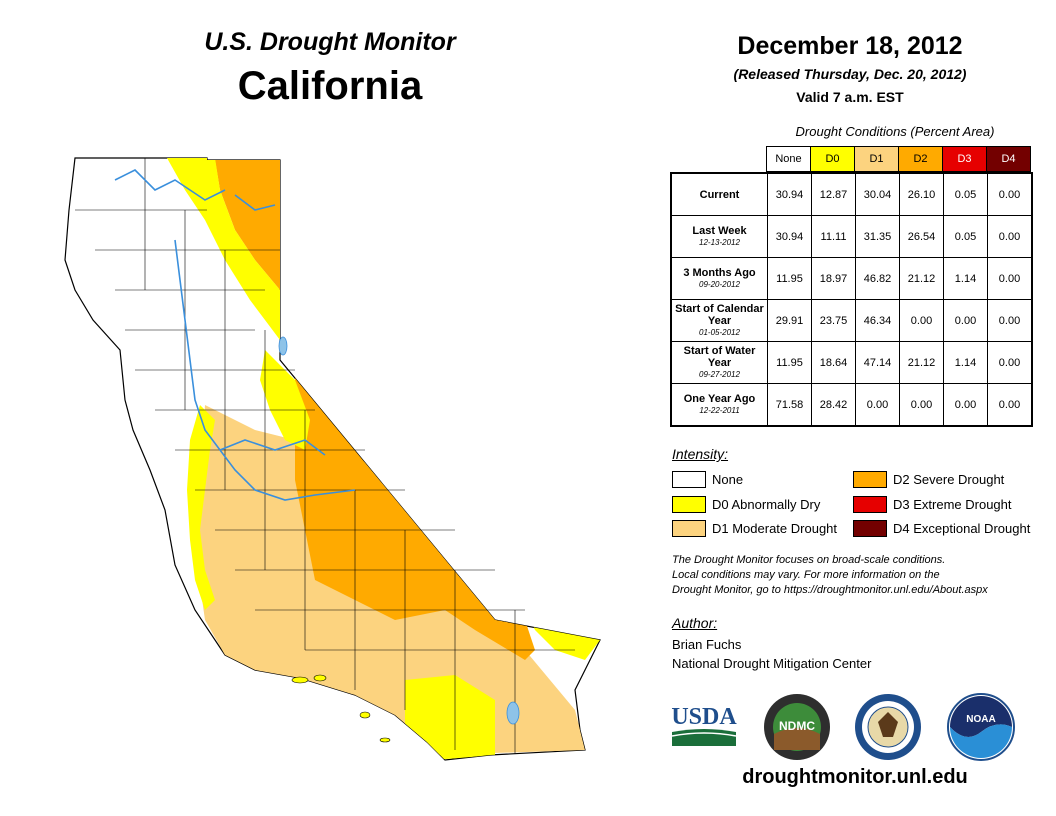  I want to click on col-d0: D0, so click(832, 159).